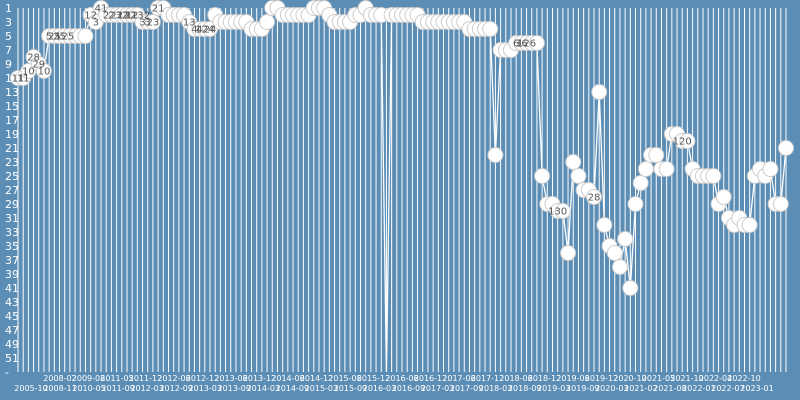 This screenshot has height=400, width=800. I want to click on point-label: 4, so click(199, 30).